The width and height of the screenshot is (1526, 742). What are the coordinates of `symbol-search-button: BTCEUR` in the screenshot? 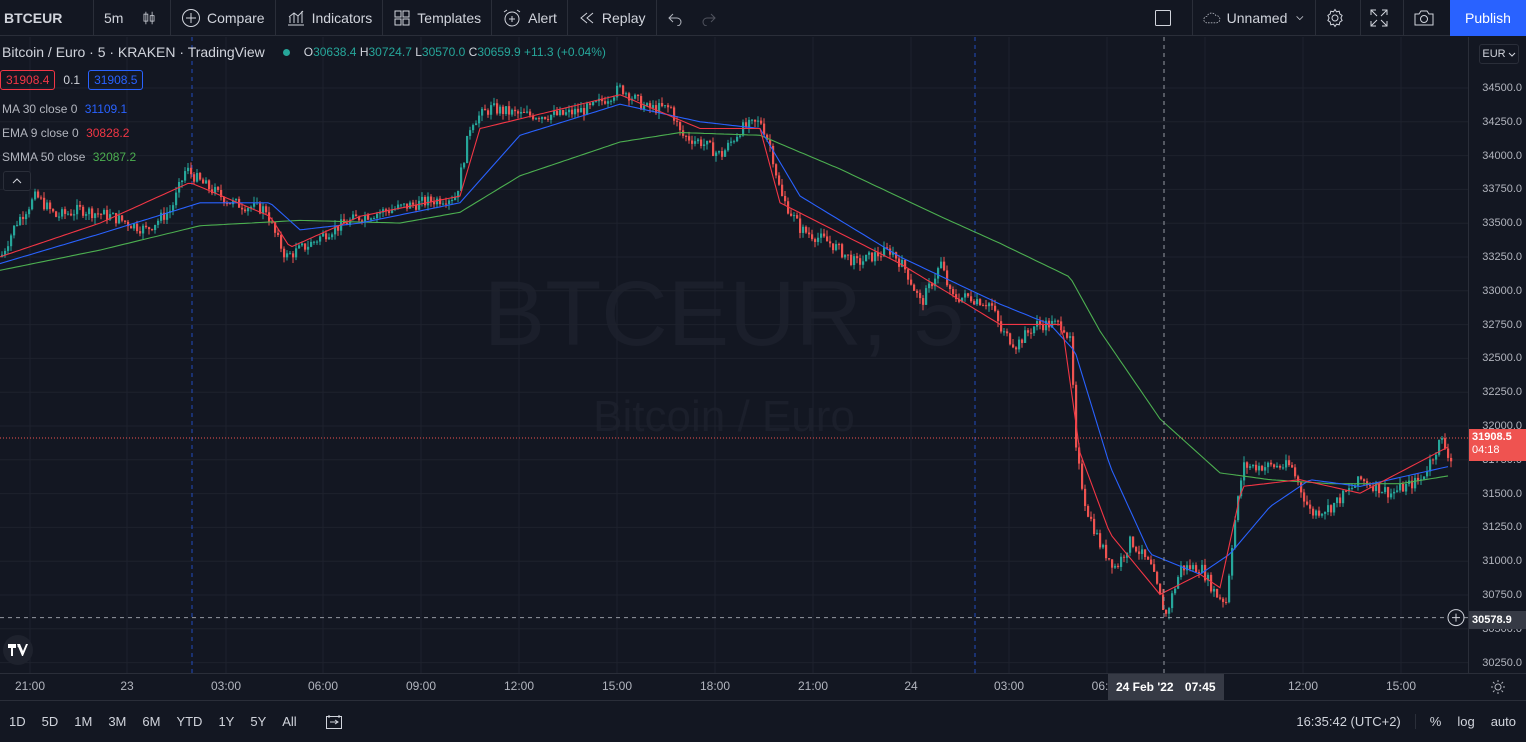 It's located at (33, 17).